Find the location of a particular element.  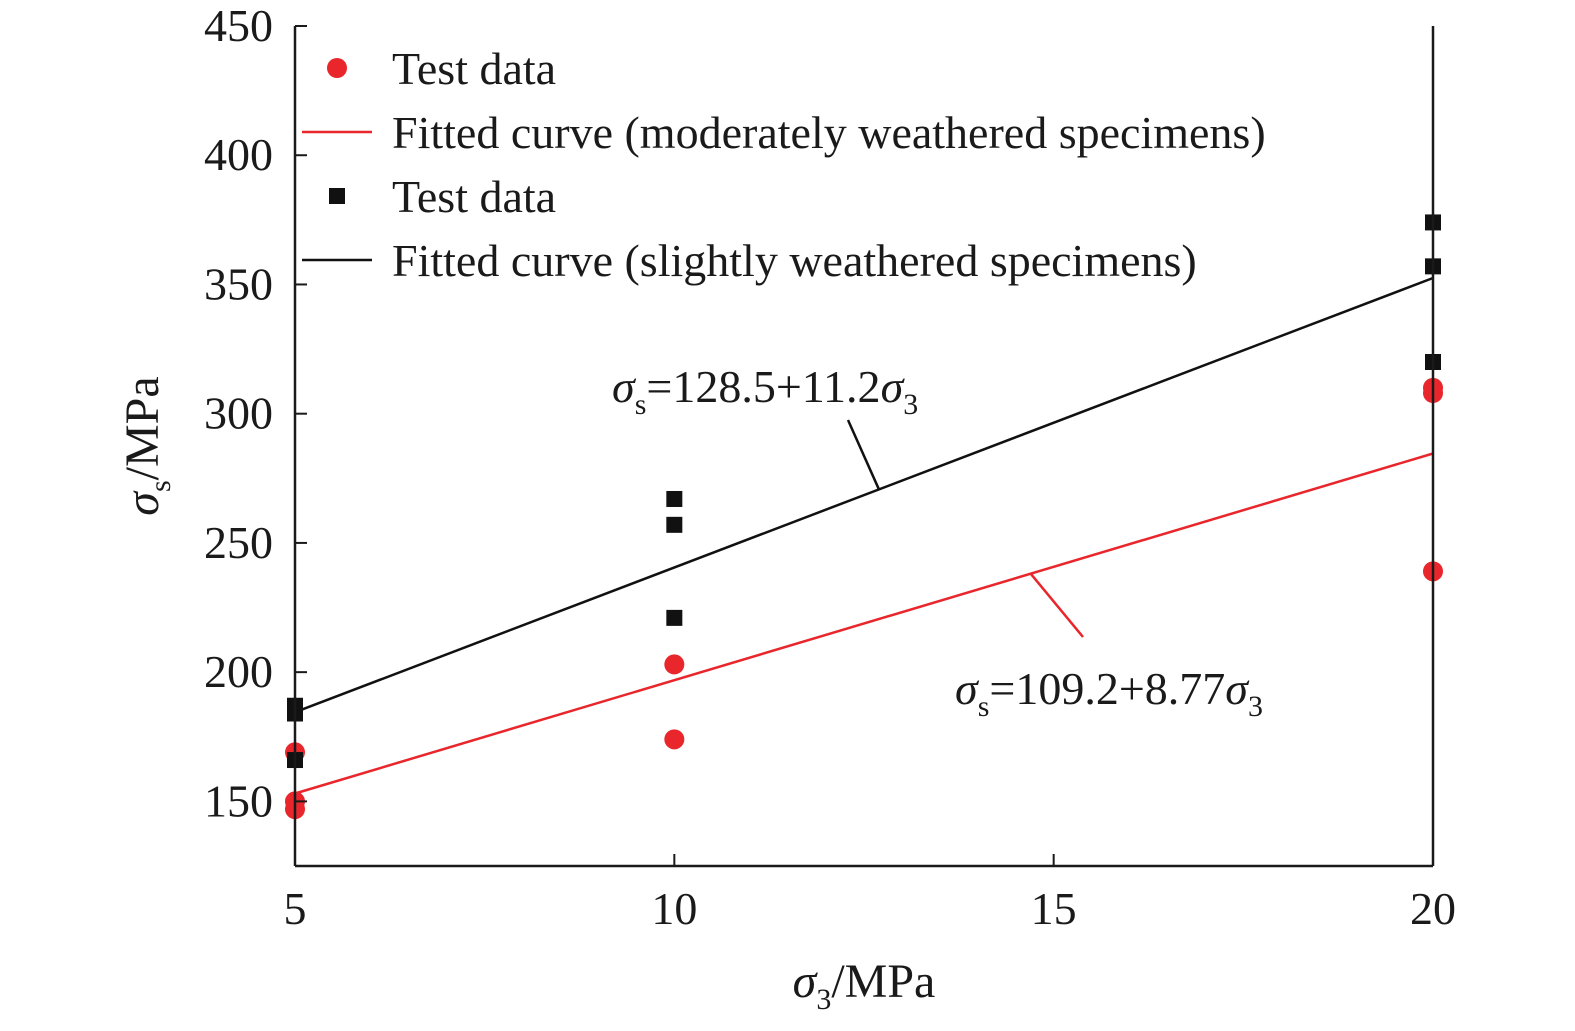

y-tick-label-150: 150 is located at coordinates (238, 800).